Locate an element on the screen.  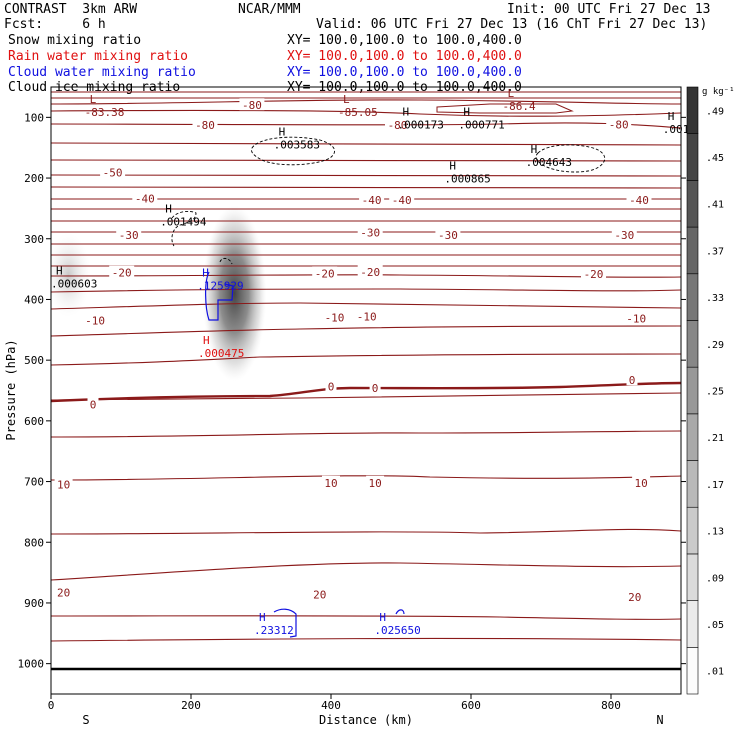
field-xy-rain: XY= 100.0,100.0 to 100.0,400.0 is located at coordinates (404, 56).